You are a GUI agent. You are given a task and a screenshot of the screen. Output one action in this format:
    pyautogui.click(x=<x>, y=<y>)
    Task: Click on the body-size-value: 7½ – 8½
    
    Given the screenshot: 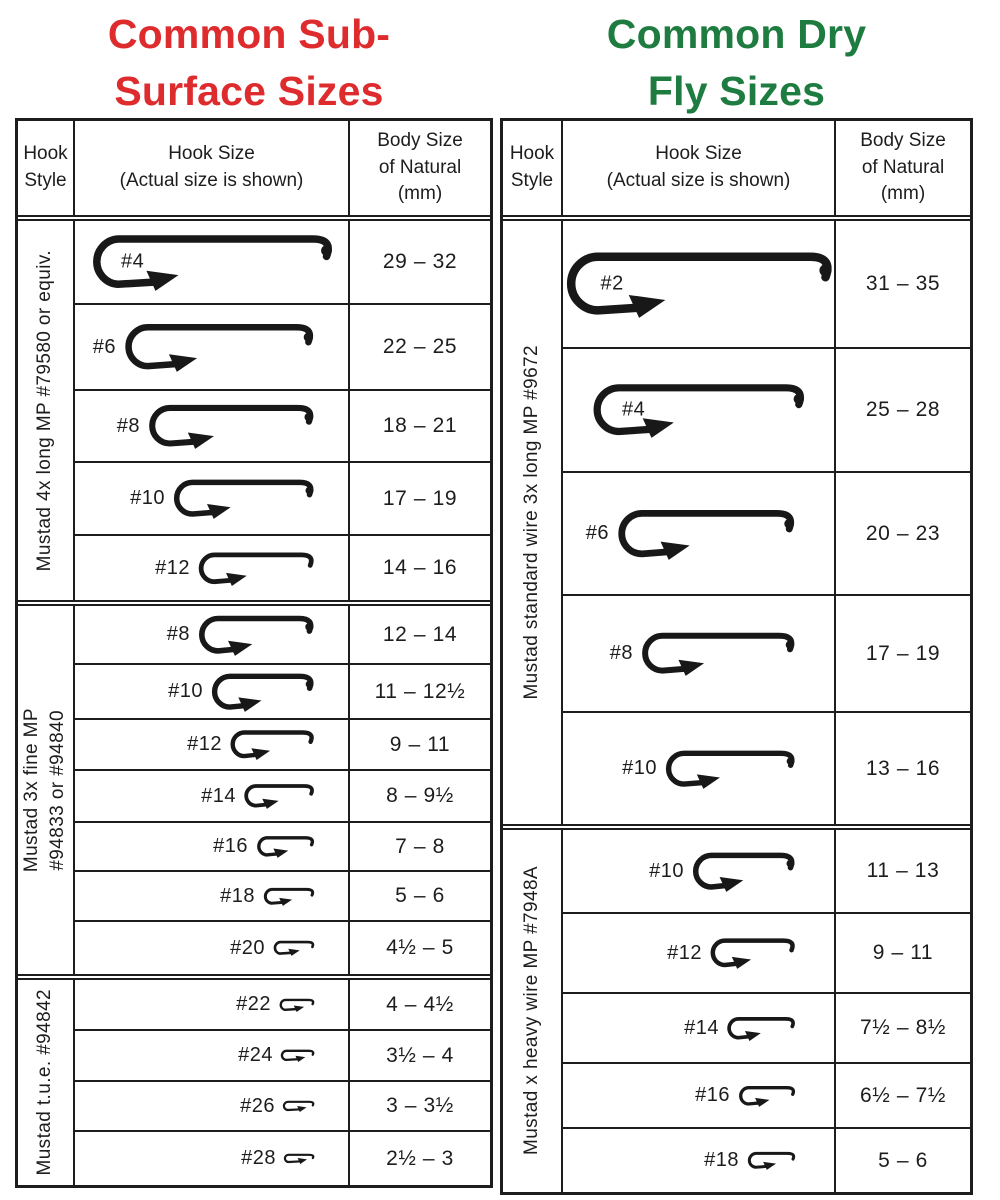 What is the action you would take?
    pyautogui.click(x=903, y=1027)
    